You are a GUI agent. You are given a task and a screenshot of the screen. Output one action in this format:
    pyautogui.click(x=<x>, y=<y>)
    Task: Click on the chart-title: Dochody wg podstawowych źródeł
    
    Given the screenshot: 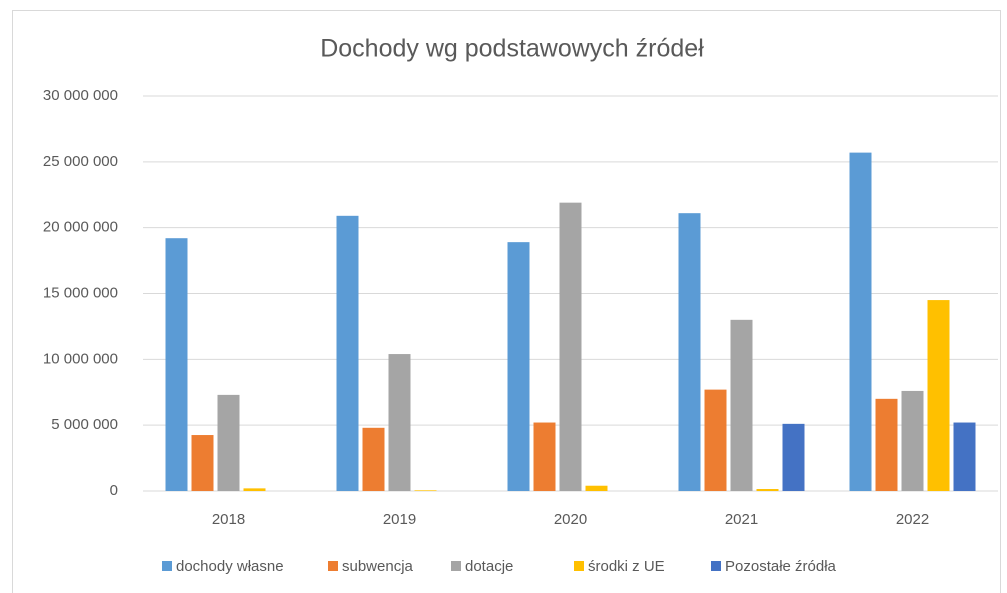 What is the action you would take?
    pyautogui.click(x=512, y=49)
    